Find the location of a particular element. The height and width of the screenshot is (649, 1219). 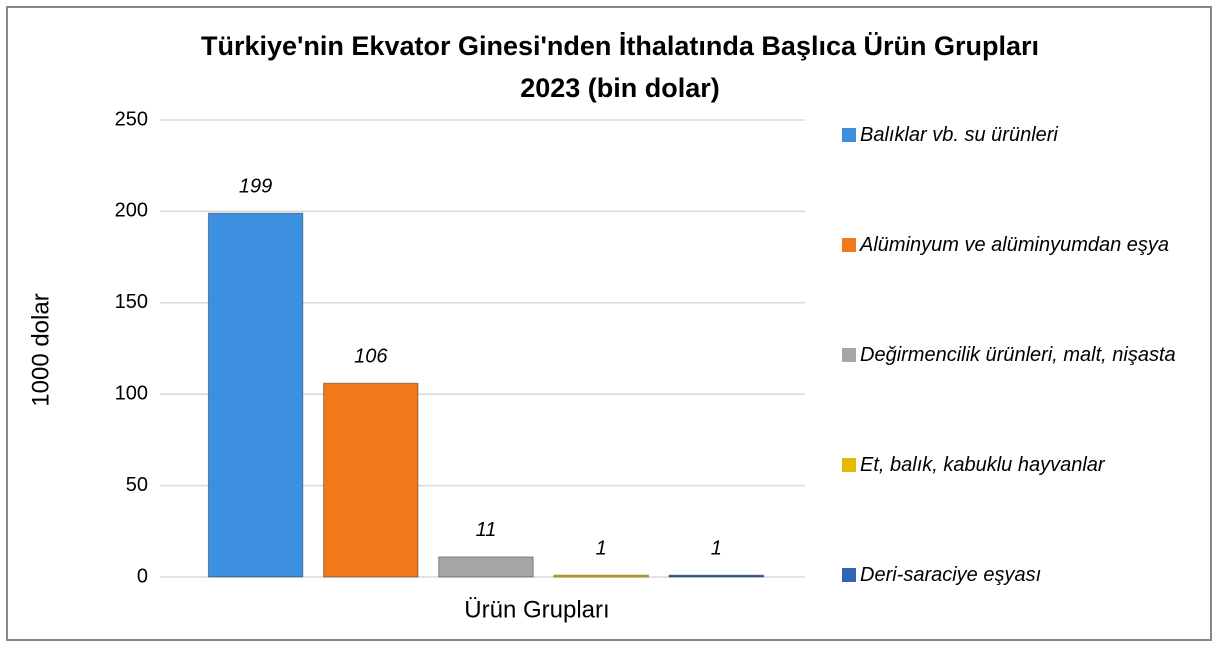

y-tick-label: 50 is located at coordinates (137, 485).